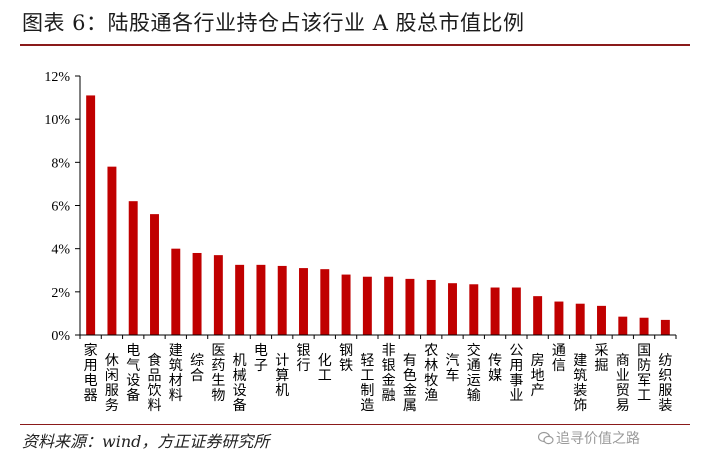  What do you see at coordinates (261, 299) in the screenshot?
I see `bar-电子` at bounding box center [261, 299].